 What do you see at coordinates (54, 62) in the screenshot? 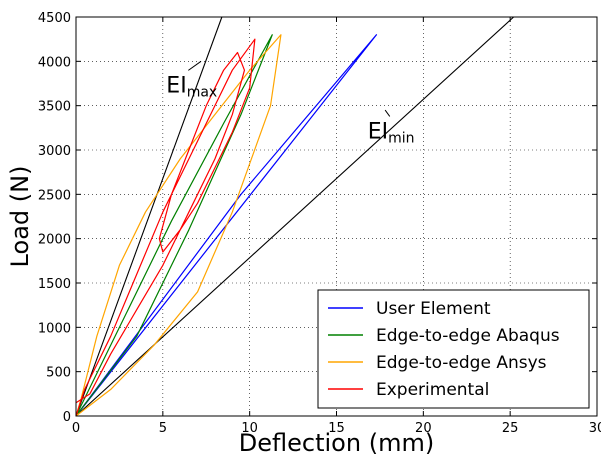
I see `y-tick-label: 4000` at bounding box center [54, 62].